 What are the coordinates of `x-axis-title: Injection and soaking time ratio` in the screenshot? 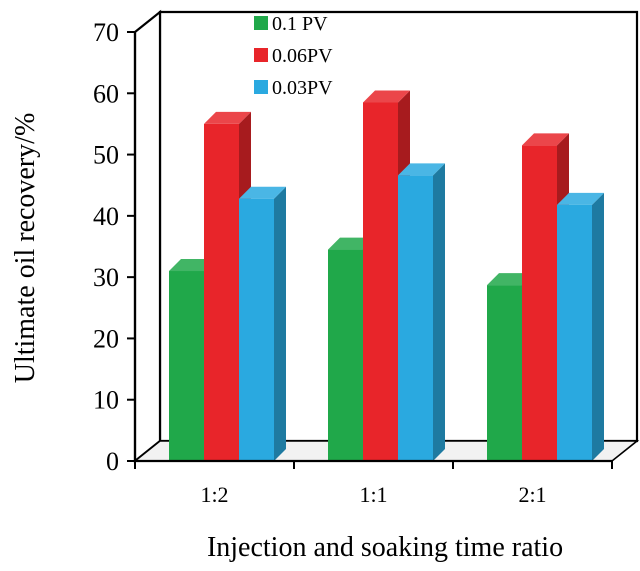 It's located at (385, 547).